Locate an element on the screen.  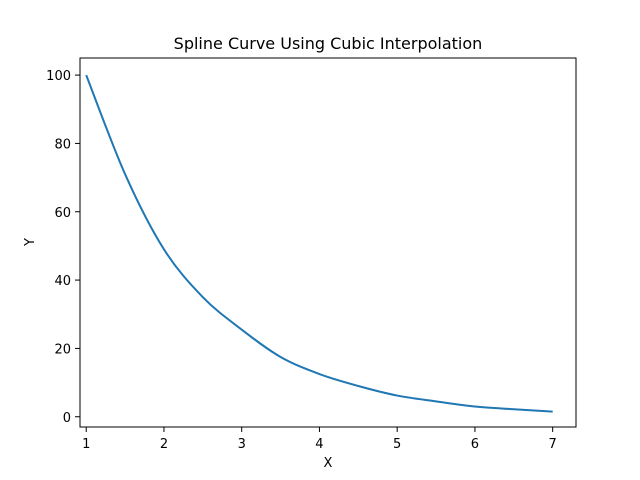
y-tick-label: 60 is located at coordinates (62, 213).